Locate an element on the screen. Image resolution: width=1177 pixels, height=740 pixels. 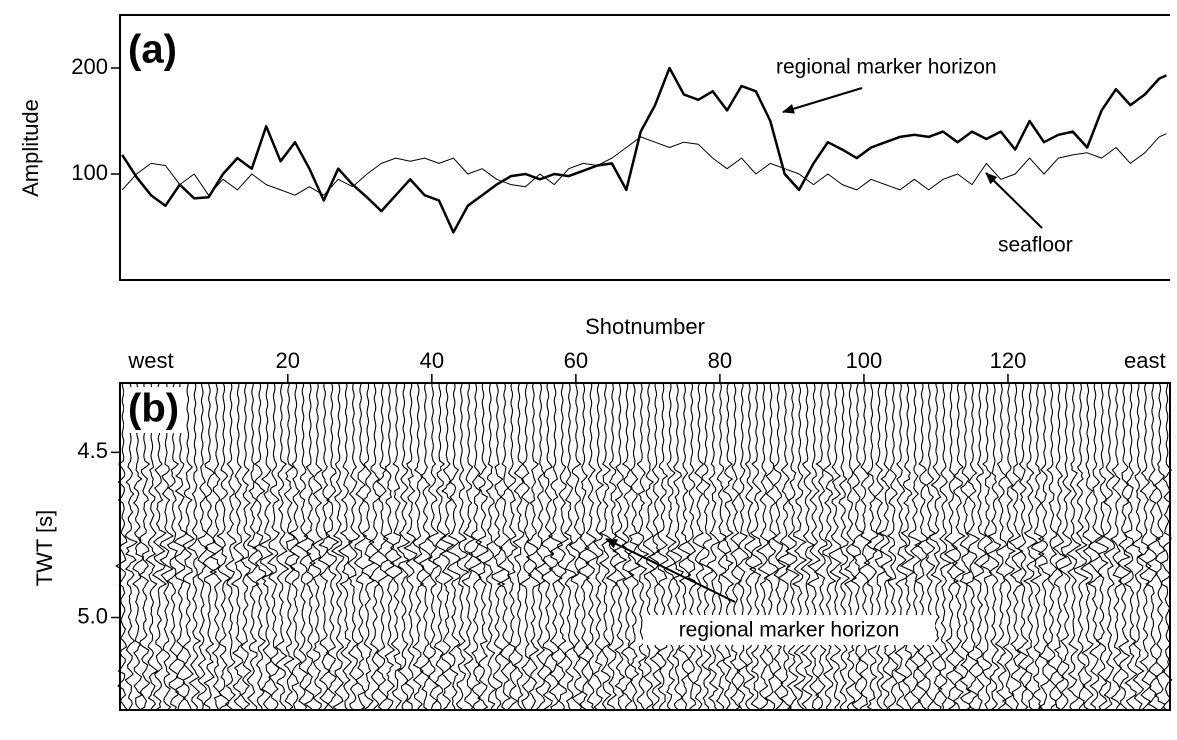
y-tick-label: 5.0 is located at coordinates (92, 615).